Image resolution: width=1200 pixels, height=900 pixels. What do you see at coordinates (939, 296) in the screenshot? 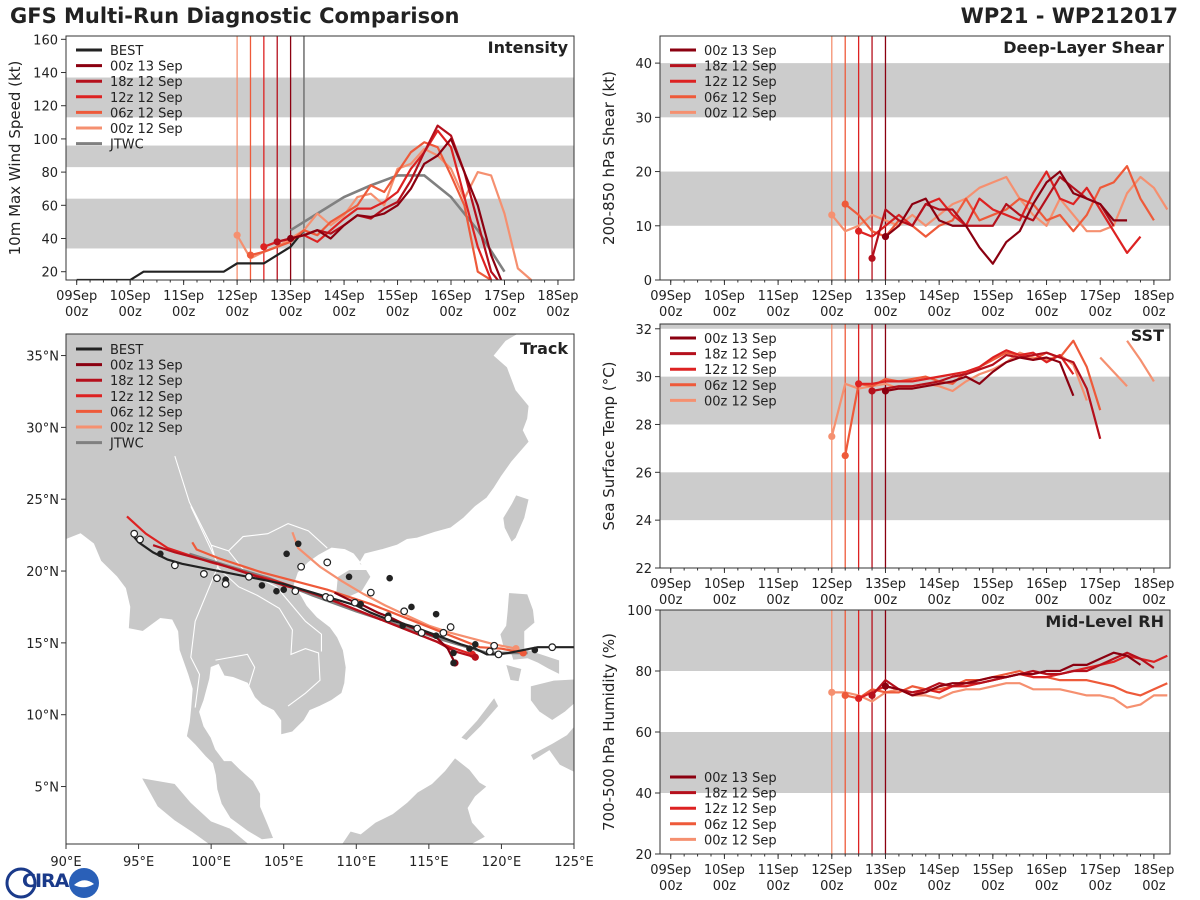
I see `shear-xtick-label: 14Sep` at bounding box center [939, 296].